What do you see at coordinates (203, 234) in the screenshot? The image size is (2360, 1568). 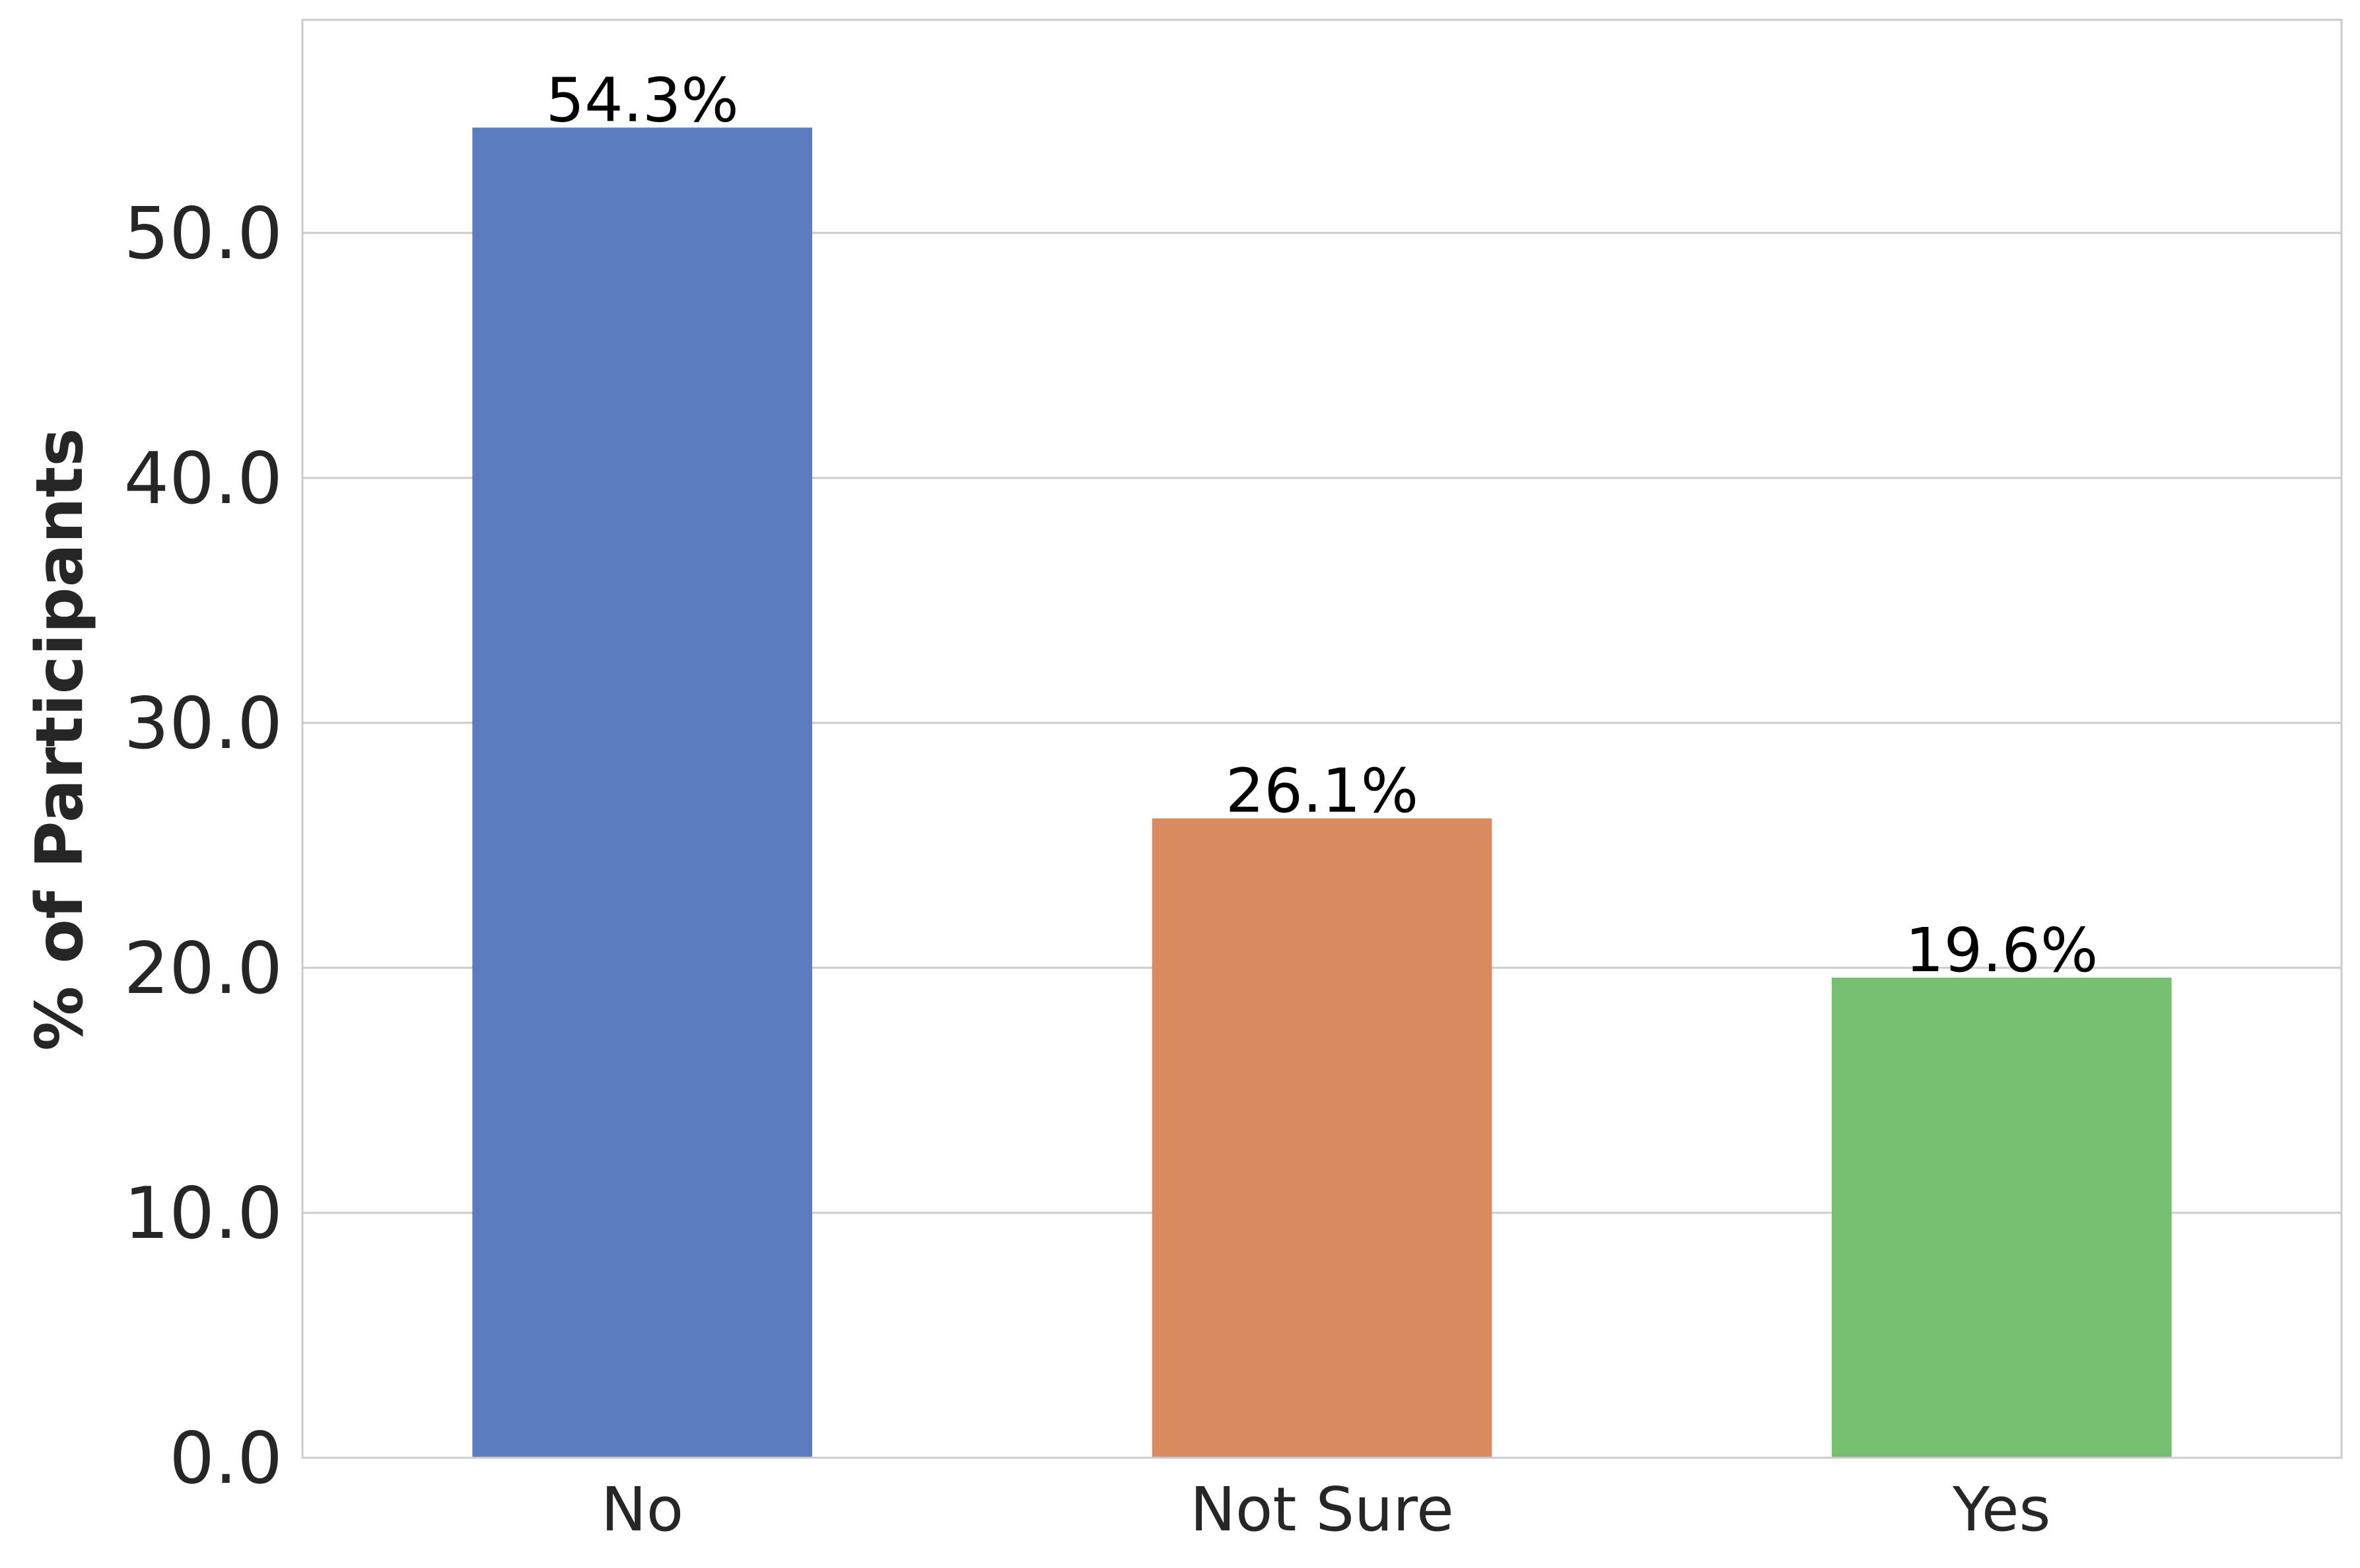 I see `y-tick-label: 50.0` at bounding box center [203, 234].